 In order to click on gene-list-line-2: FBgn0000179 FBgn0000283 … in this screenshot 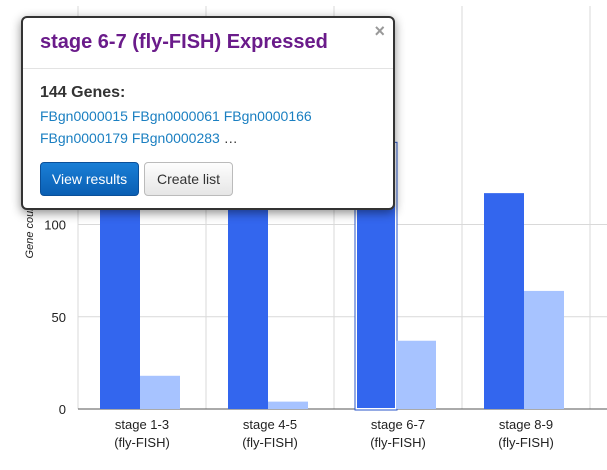, I will do `click(139, 138)`.